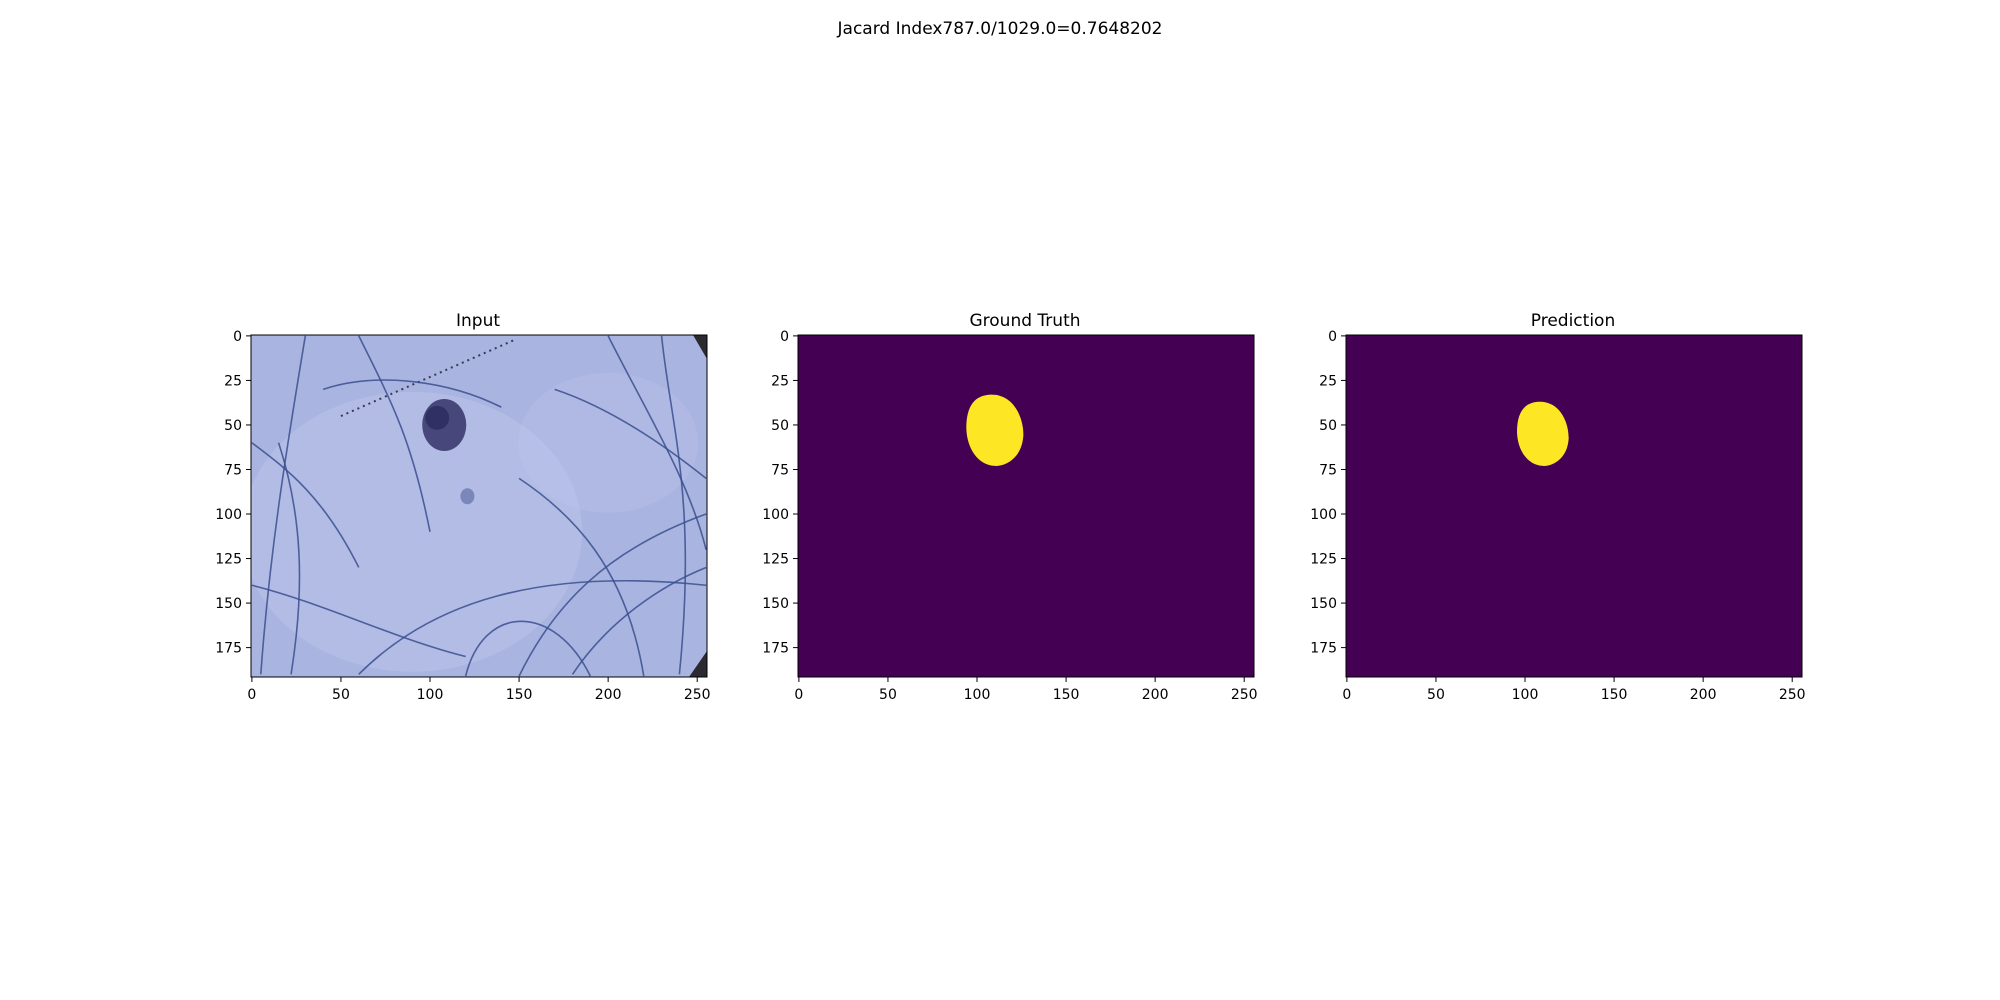  Describe the element at coordinates (1525, 695) in the screenshot. I see `prediction-x-tick-label: 100` at that location.